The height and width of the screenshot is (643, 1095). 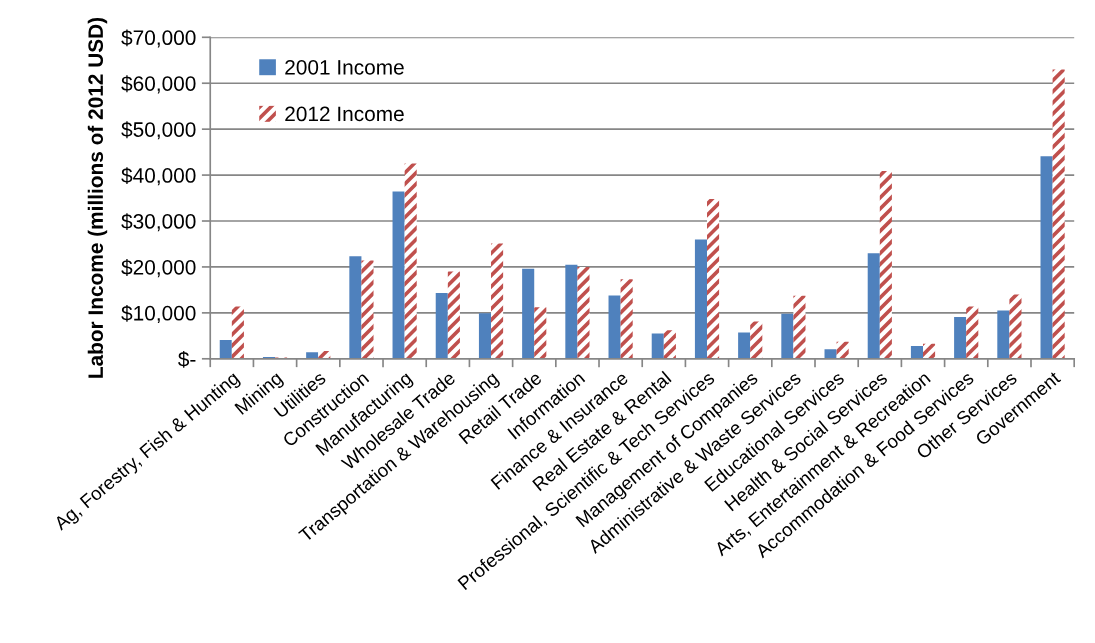 I want to click on y-tick-label: $50,000, so click(x=158, y=130).